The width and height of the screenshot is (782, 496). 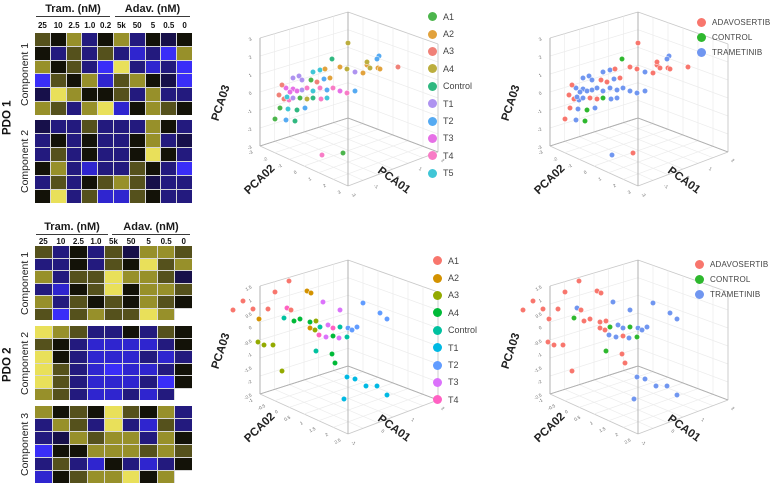 What do you see at coordinates (616, 435) in the screenshot?
I see `svg-text: 2` at bounding box center [616, 435].